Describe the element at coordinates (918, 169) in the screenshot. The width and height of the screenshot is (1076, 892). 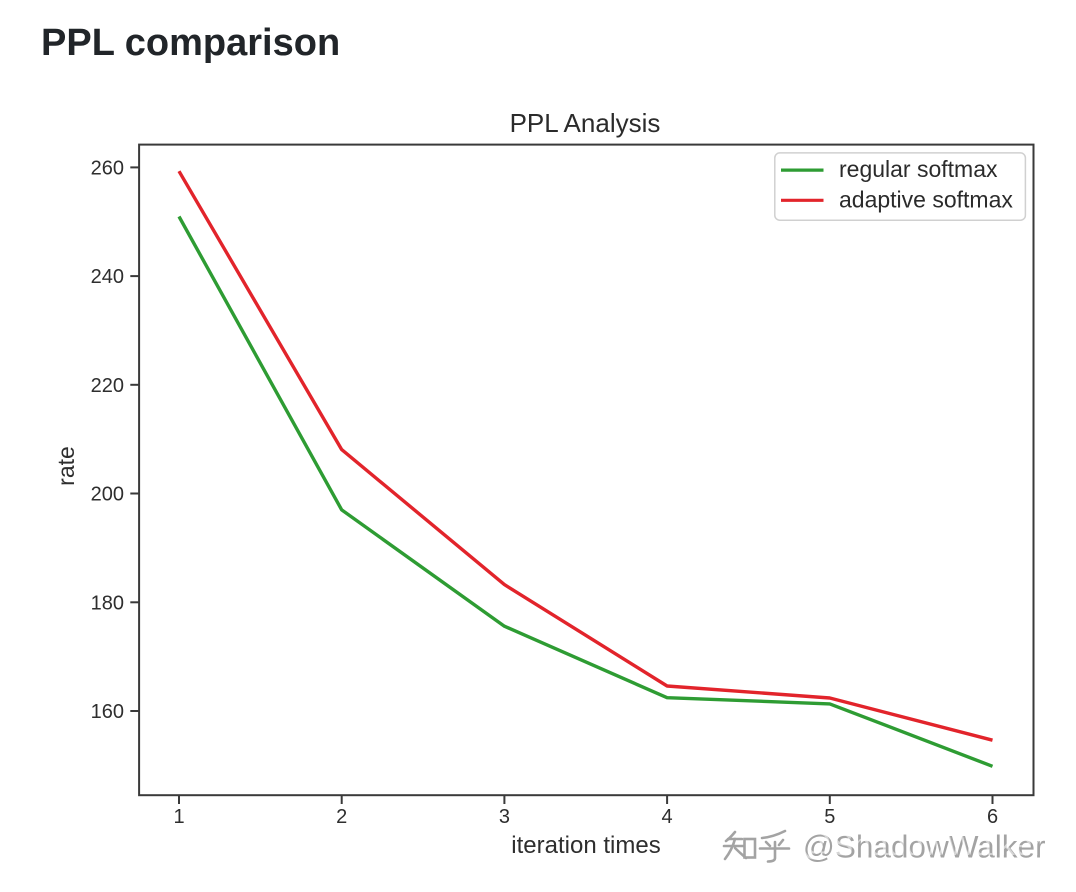
I see `svg-text: regular softmax` at that location.